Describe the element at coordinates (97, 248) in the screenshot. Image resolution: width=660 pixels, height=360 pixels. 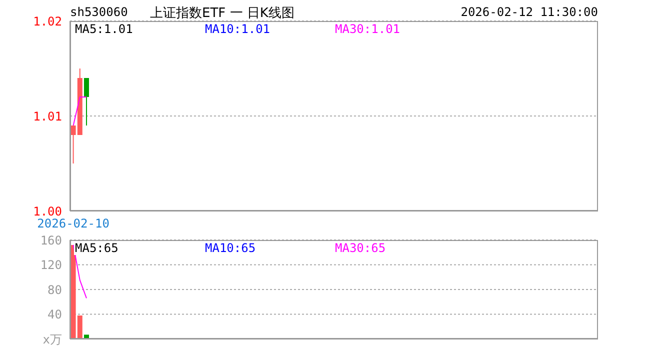
I see `legend-label: MA5:65` at that location.